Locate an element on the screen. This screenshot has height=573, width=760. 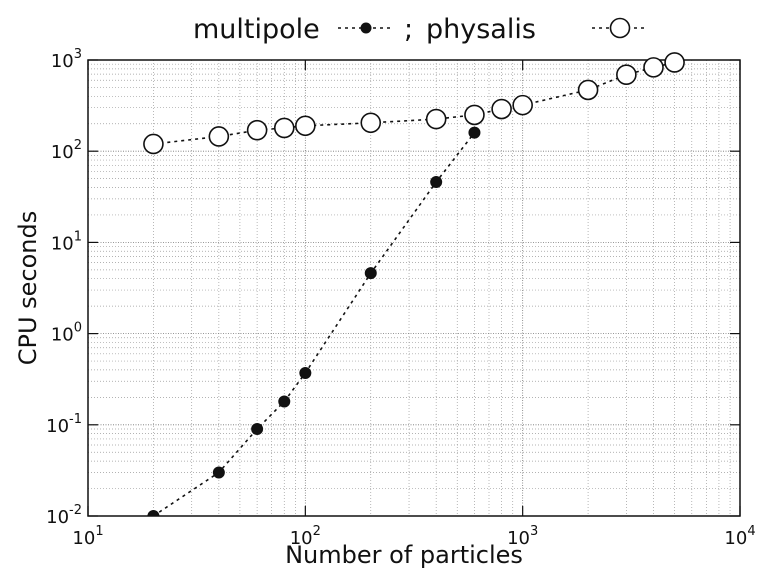
y-tick-label: 10⁰ is located at coordinates (66, 333).